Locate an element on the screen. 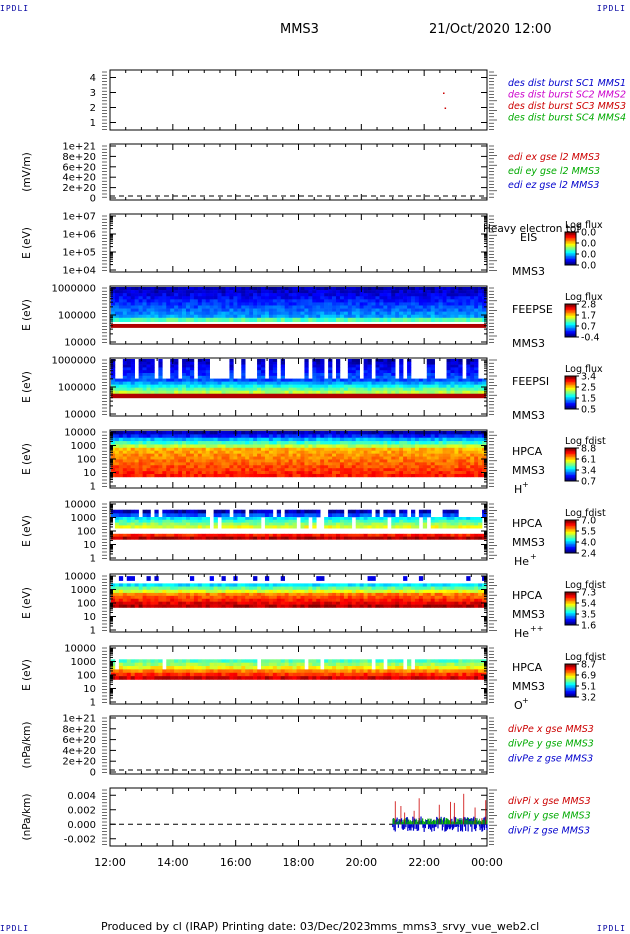  y-tick-label-feepse: 1000000 is located at coordinates (73, 289).